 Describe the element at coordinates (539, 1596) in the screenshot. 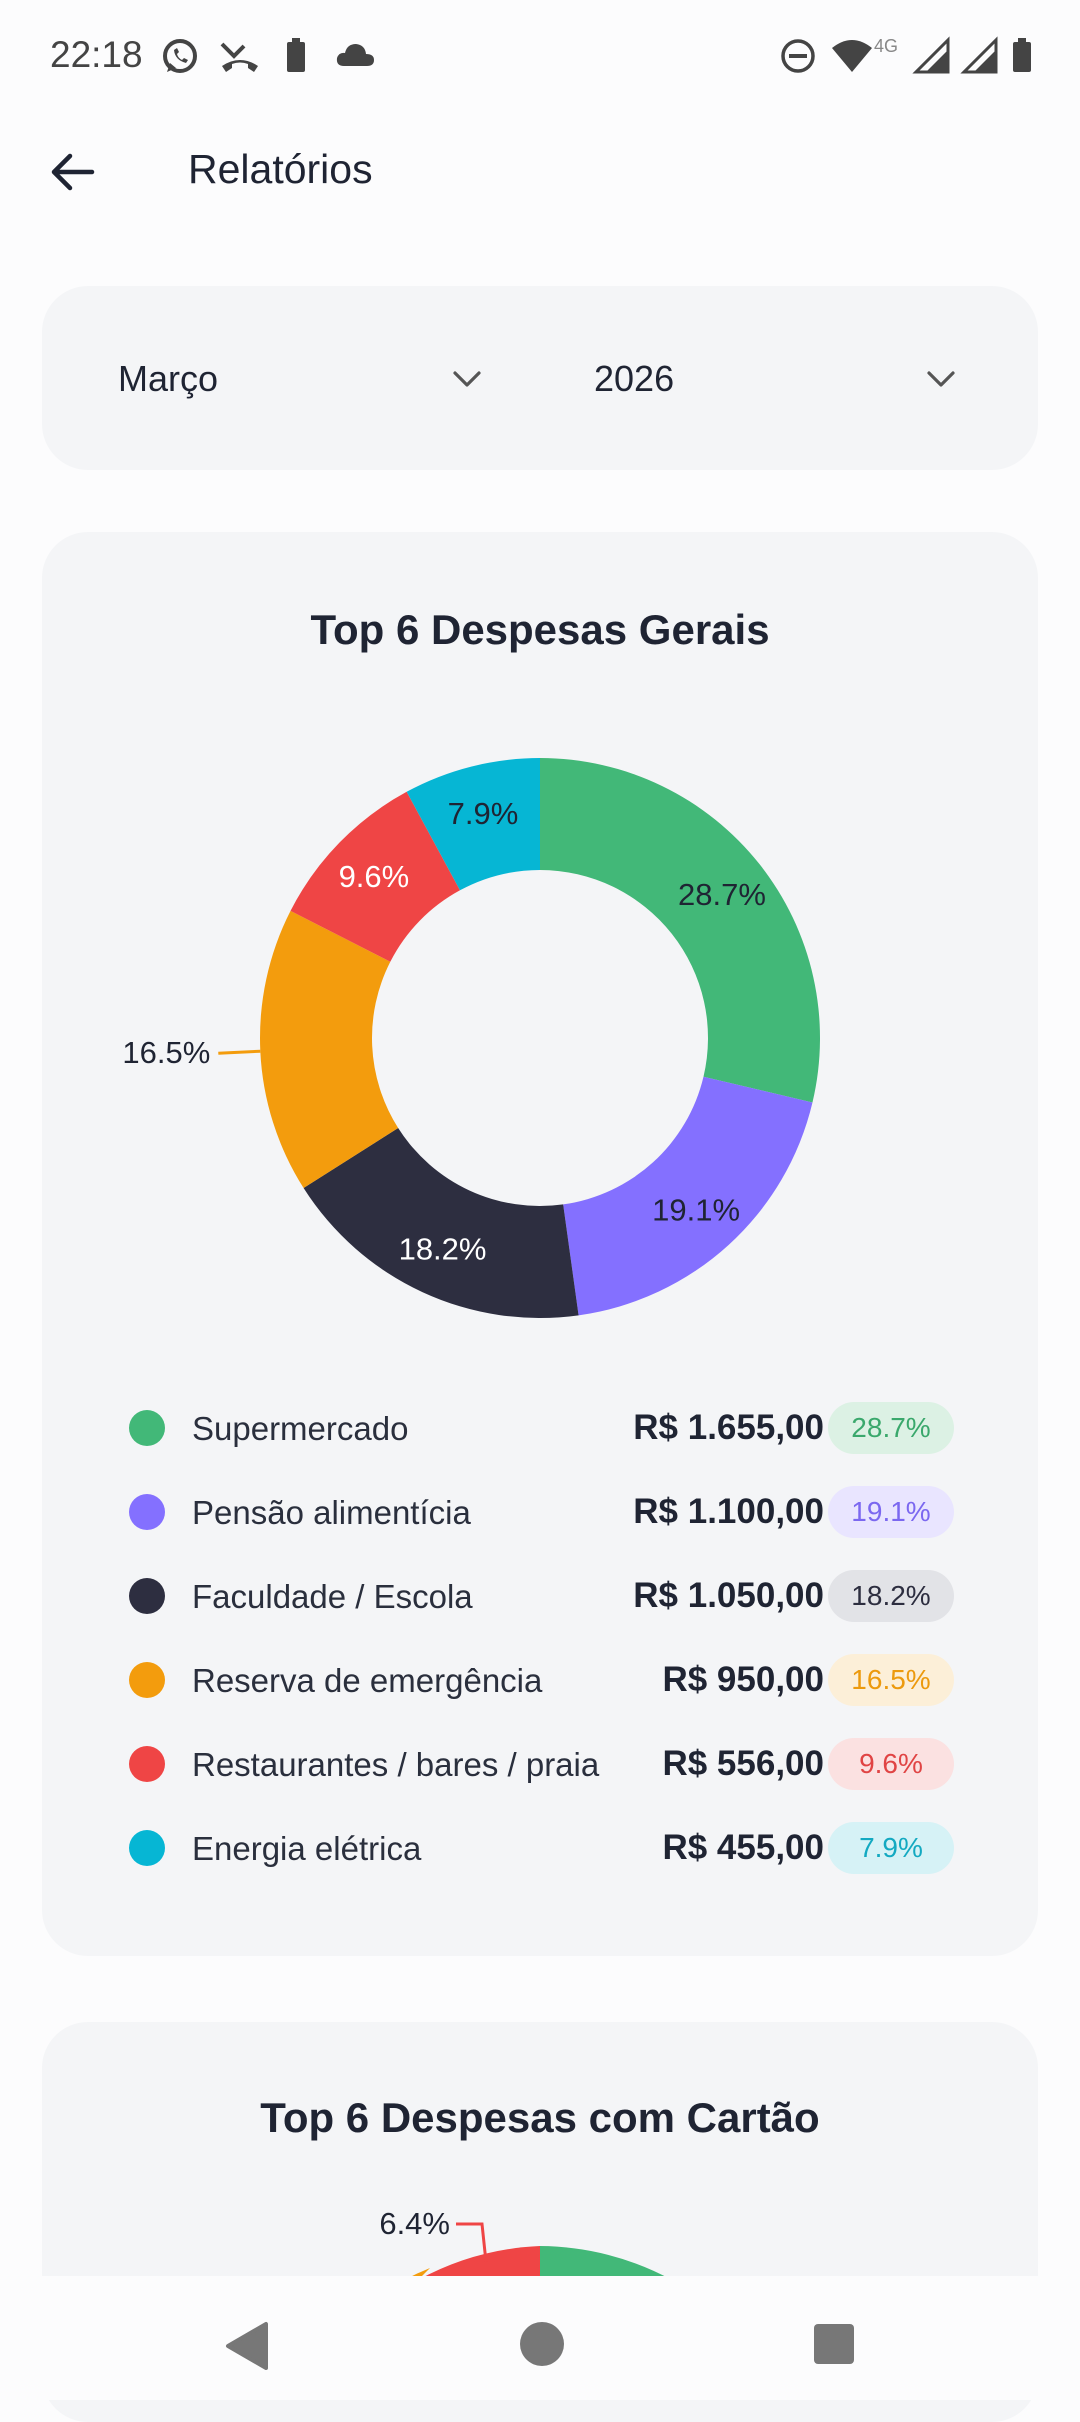

I see `legend-row: Faculdade / Escola R$ 1.050,00 18.2%` at that location.